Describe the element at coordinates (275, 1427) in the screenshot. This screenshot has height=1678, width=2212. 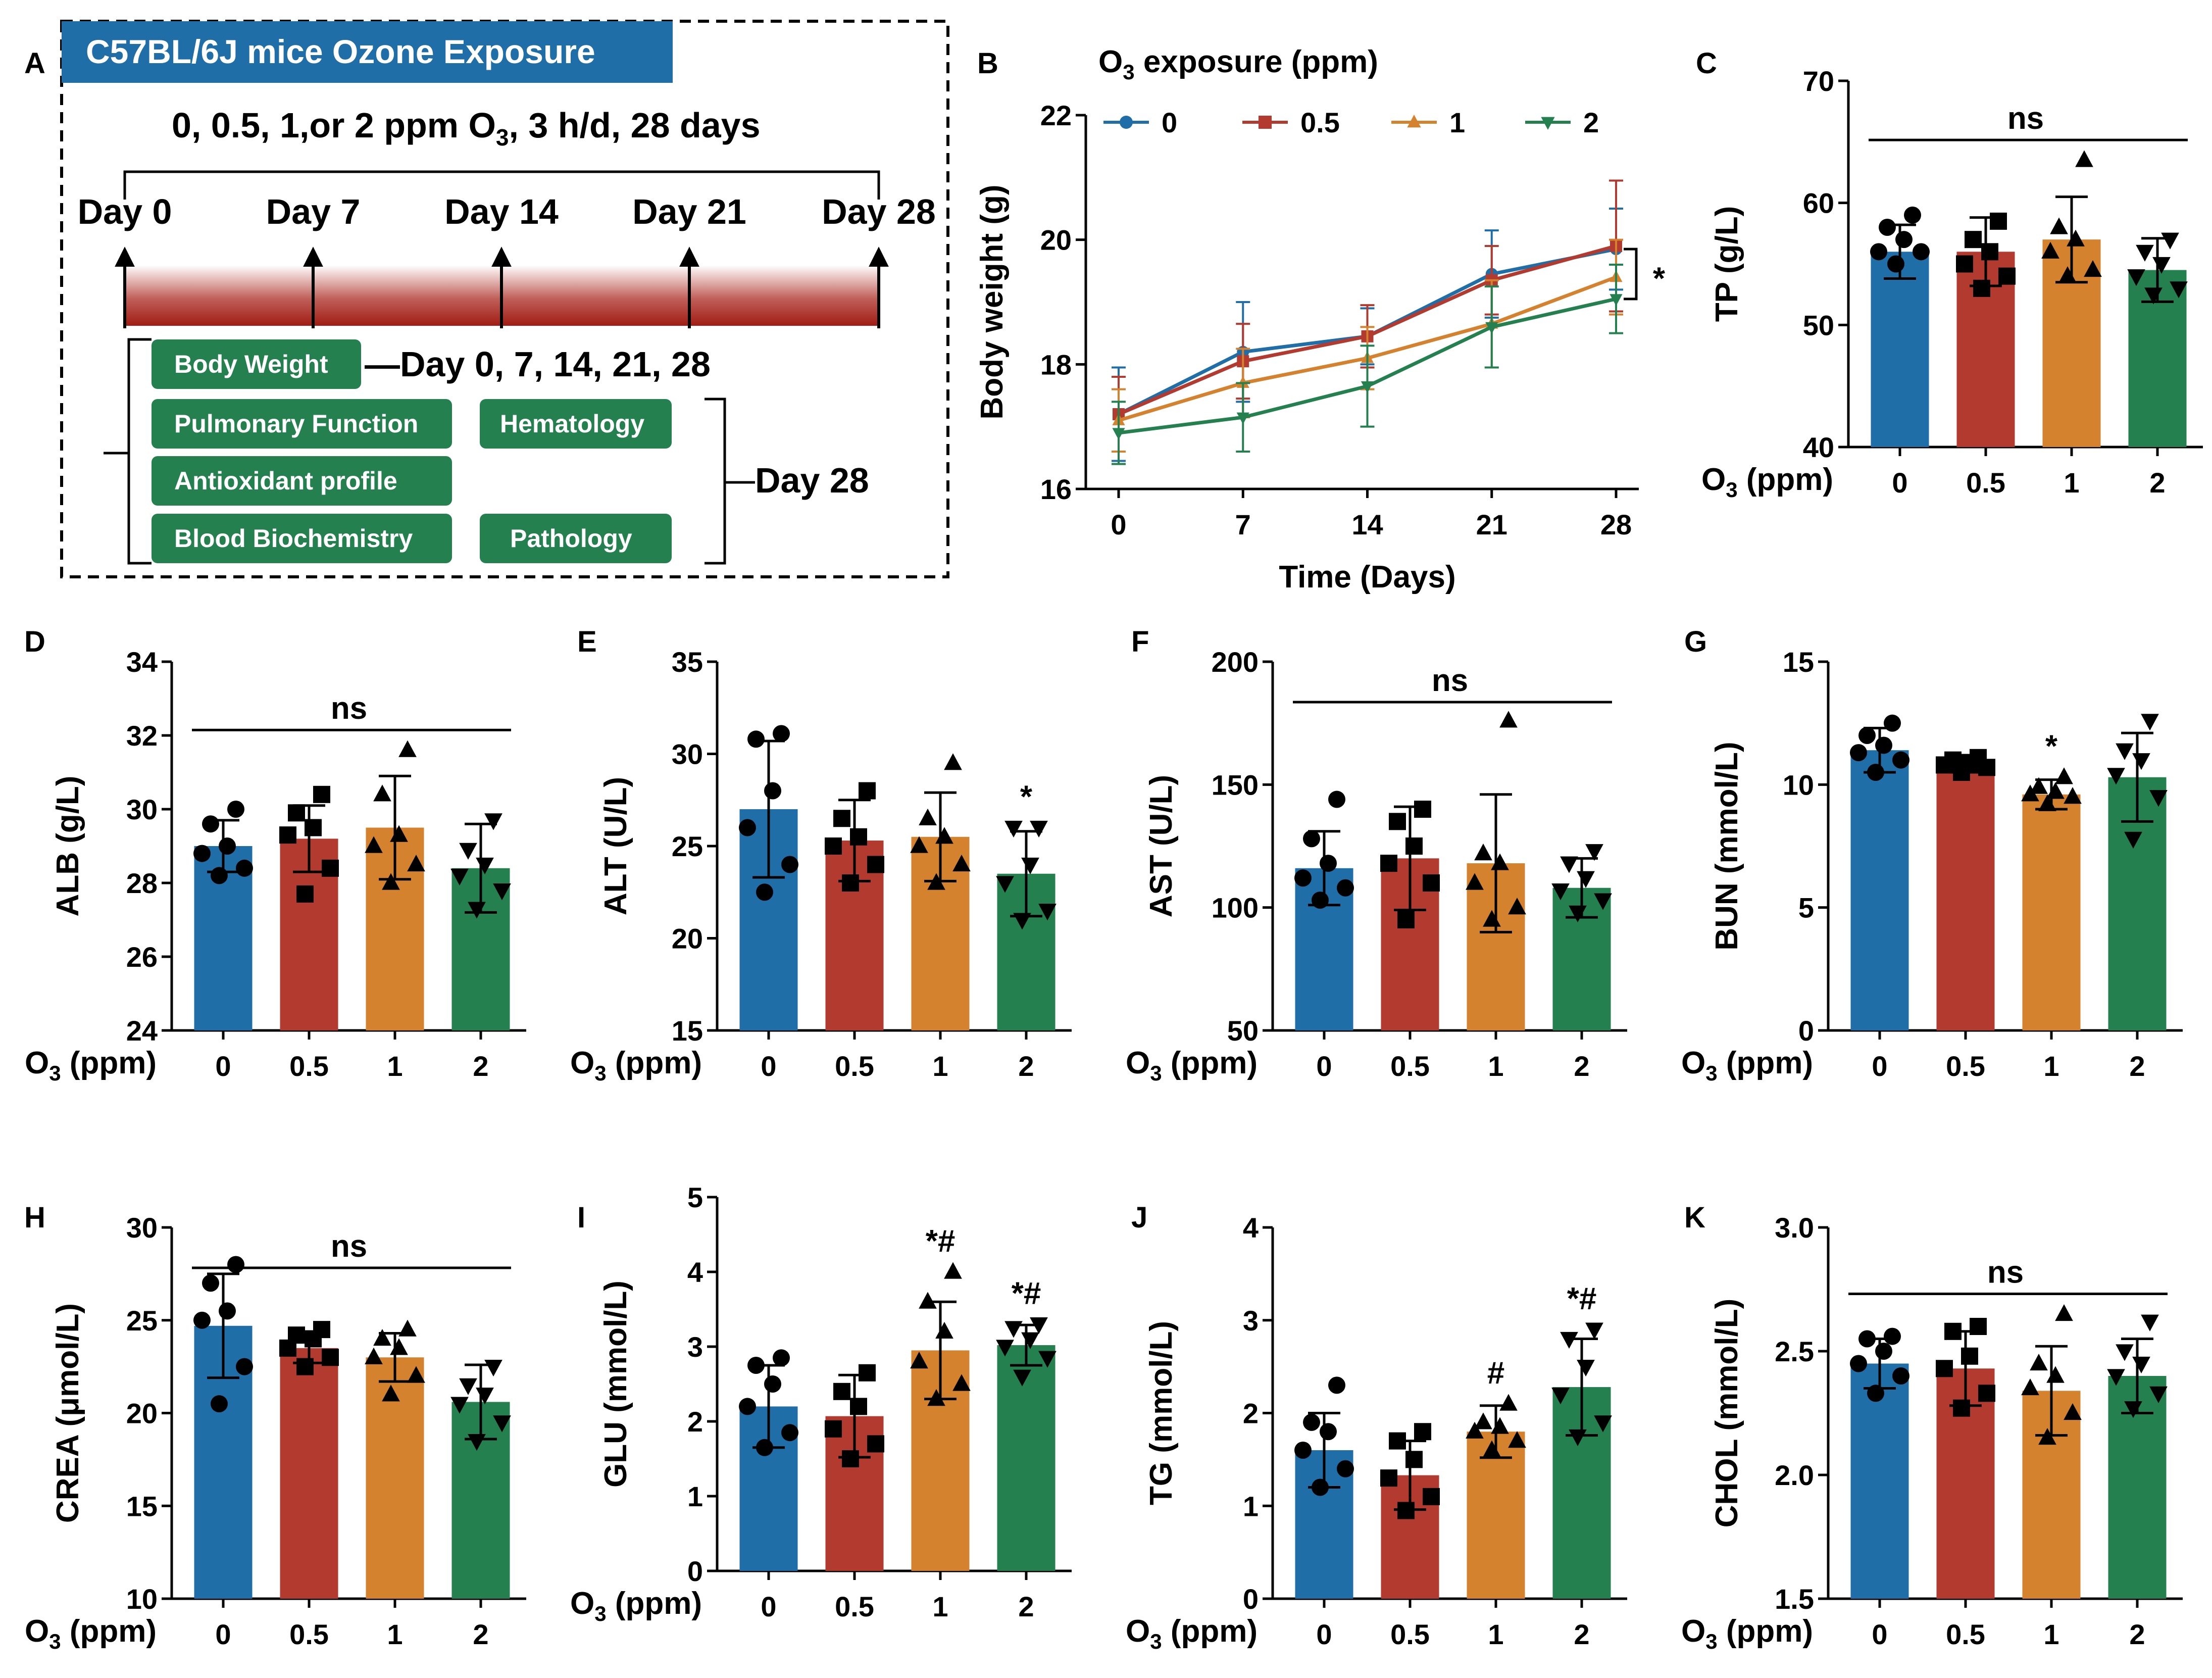
I see `chart-panel-h: H 10 15 20 25 30 CREA (μmol/L) O3 (ppm) 0 0.5 1 2 ns` at that location.